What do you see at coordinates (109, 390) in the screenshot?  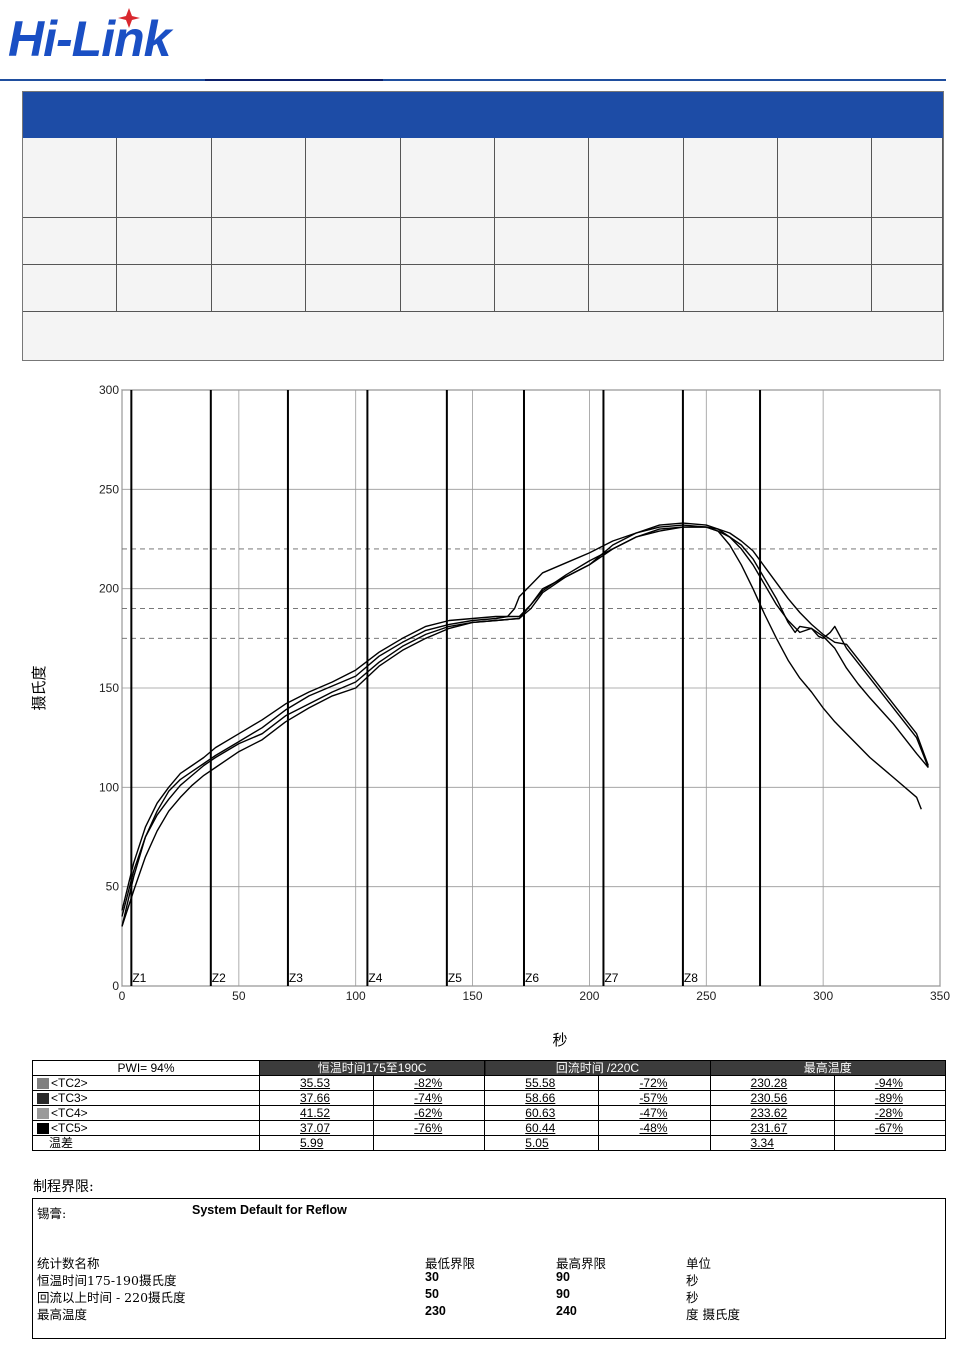 I see `y-tick-label: 300` at bounding box center [109, 390].